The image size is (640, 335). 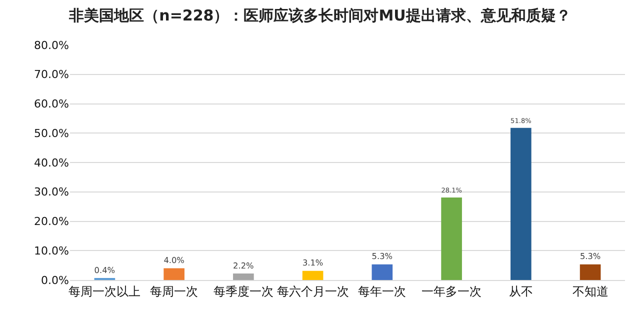 I want to click on y-tick-label: 20.0%, so click(x=51, y=221).